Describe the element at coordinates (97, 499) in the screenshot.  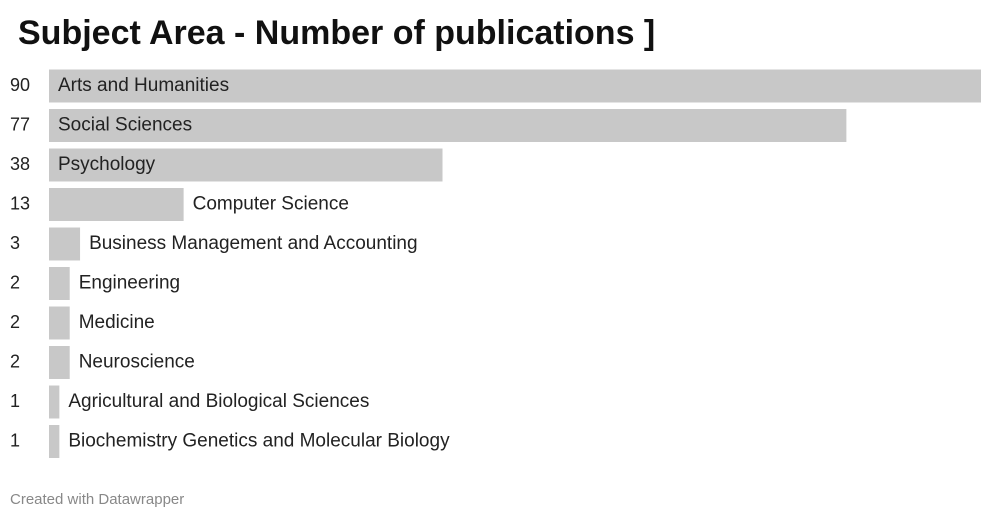
I see `footer: Created with Datawrapper` at that location.